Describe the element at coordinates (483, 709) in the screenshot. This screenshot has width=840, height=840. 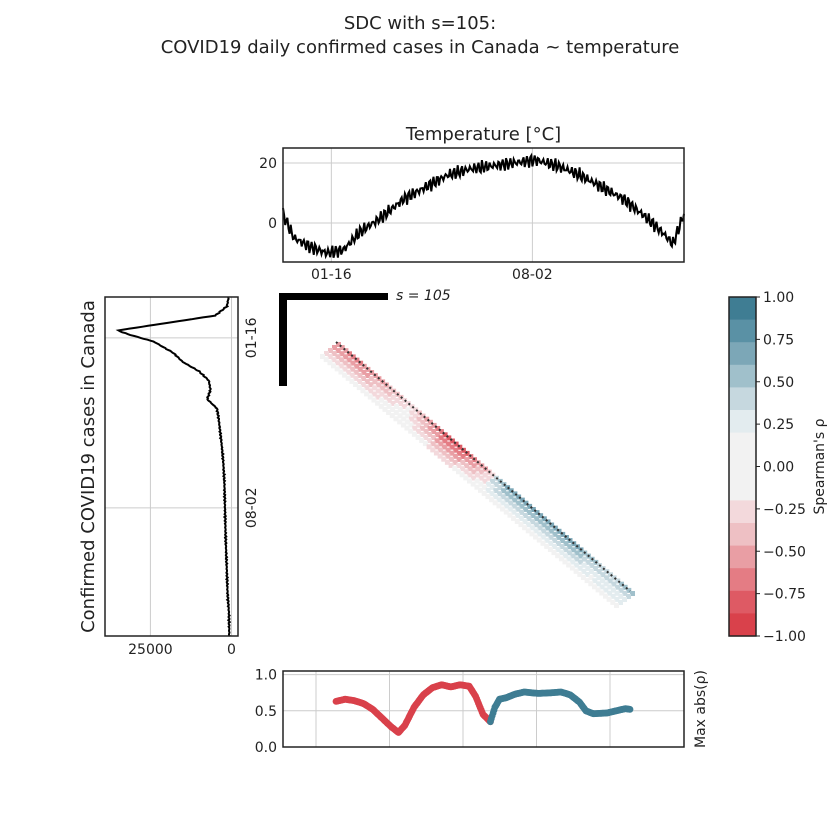
I see `maxrho-frame` at that location.